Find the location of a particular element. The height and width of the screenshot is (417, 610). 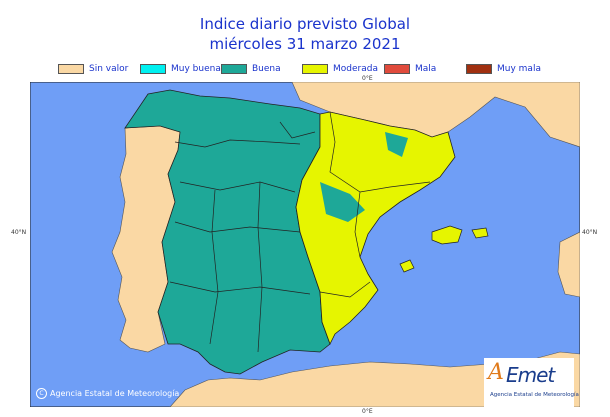

axis-label-bottom-lon: 0°E is located at coordinates (367, 411).